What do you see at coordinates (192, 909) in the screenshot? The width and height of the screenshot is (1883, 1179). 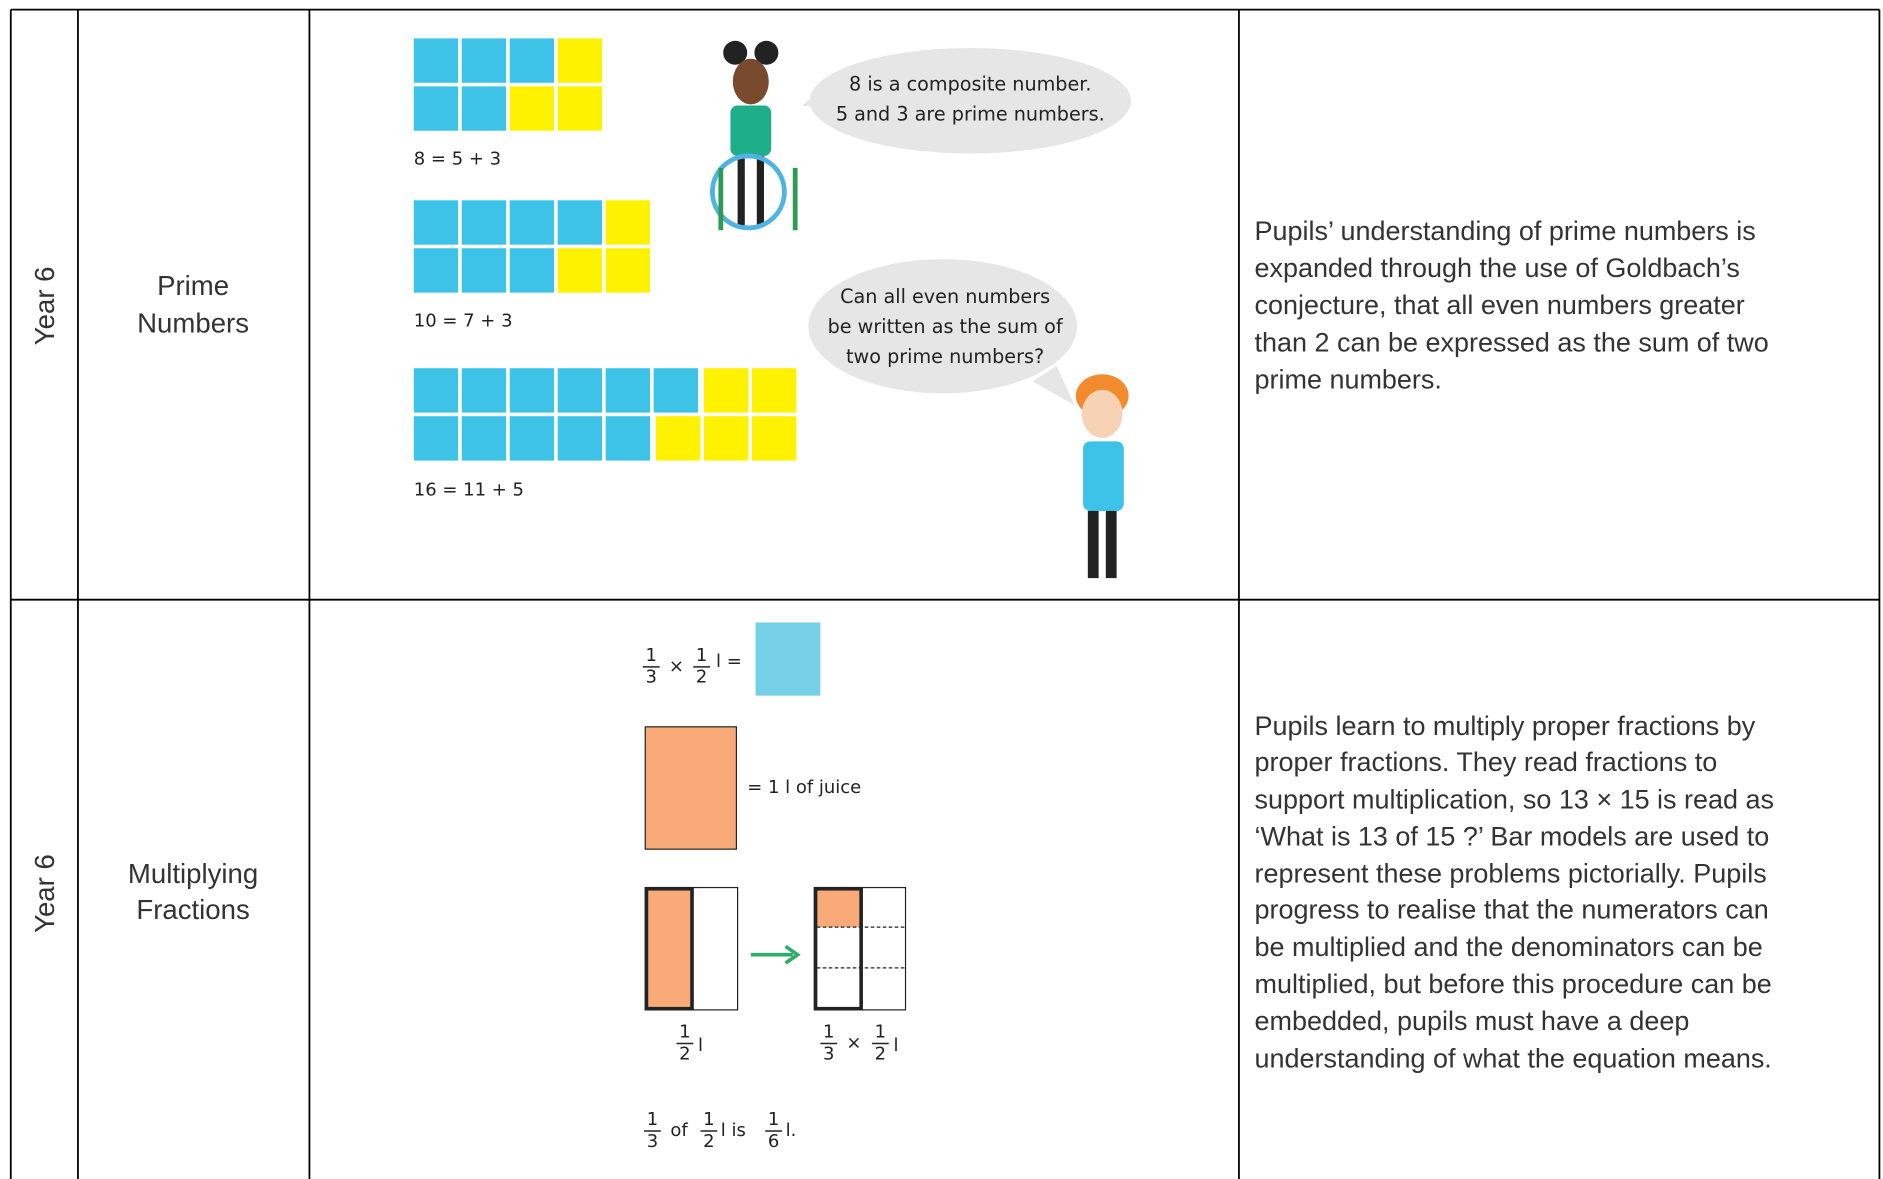 I see `topic: Fractions` at bounding box center [192, 909].